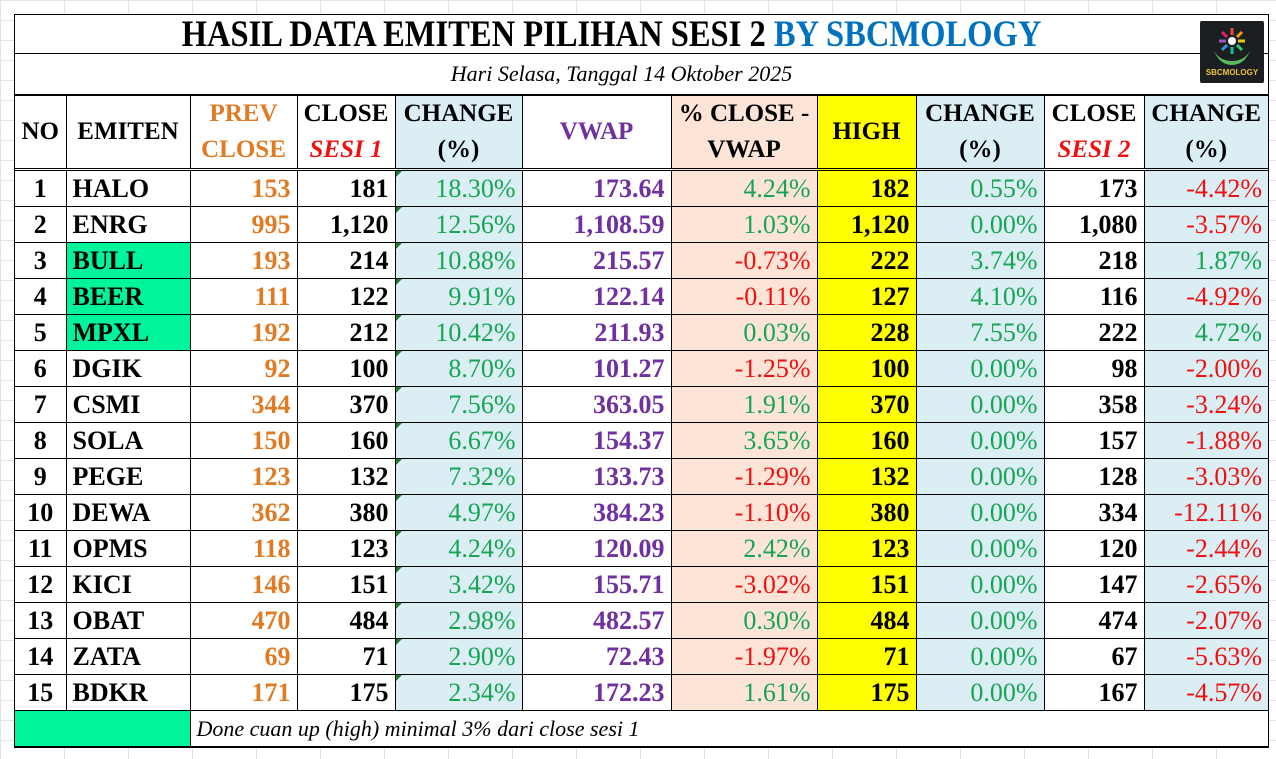 The width and height of the screenshot is (1276, 759). I want to click on cell-no: 12, so click(41, 584).